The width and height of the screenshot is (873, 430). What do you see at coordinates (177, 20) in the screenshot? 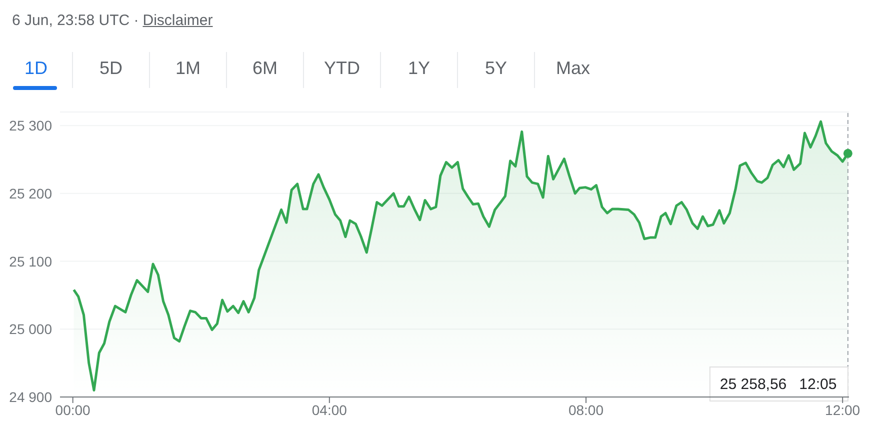
I see `text: Disclaimer` at bounding box center [177, 20].